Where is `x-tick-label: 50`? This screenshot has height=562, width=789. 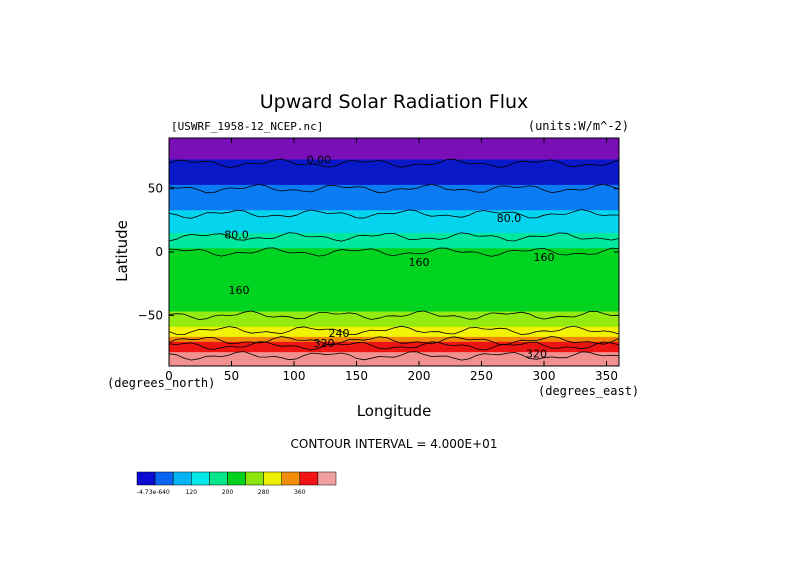
x-tick-label: 50 is located at coordinates (231, 376).